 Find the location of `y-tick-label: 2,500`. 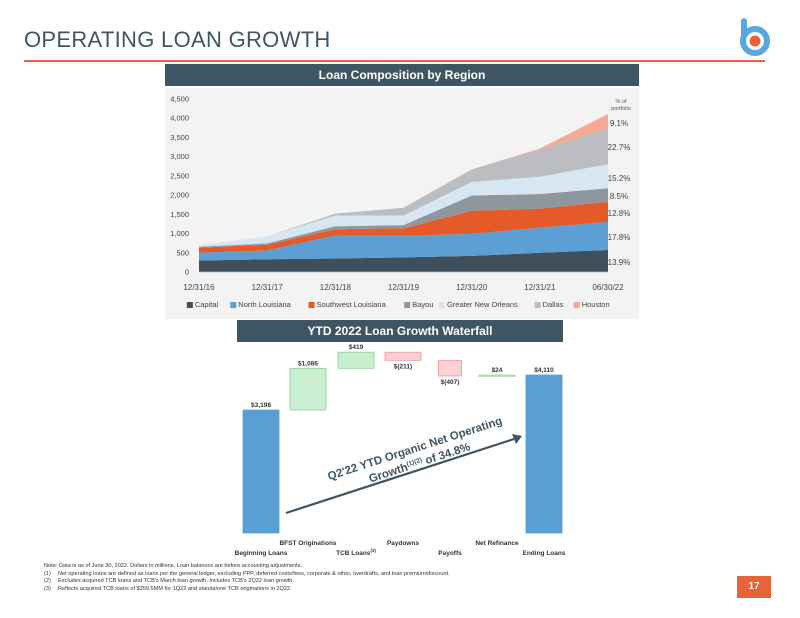

y-tick-label: 2,500 is located at coordinates (179, 175).